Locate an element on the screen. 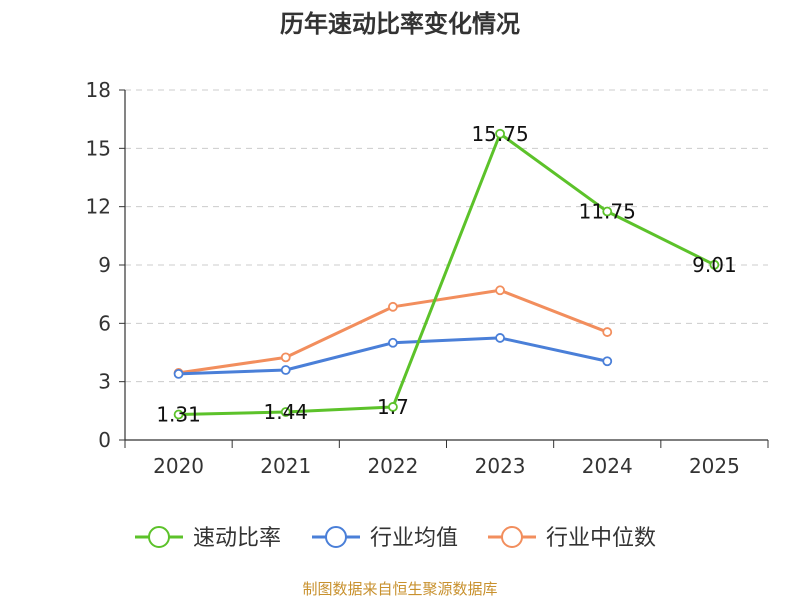  x-tick-label: 2021 is located at coordinates (285, 466).